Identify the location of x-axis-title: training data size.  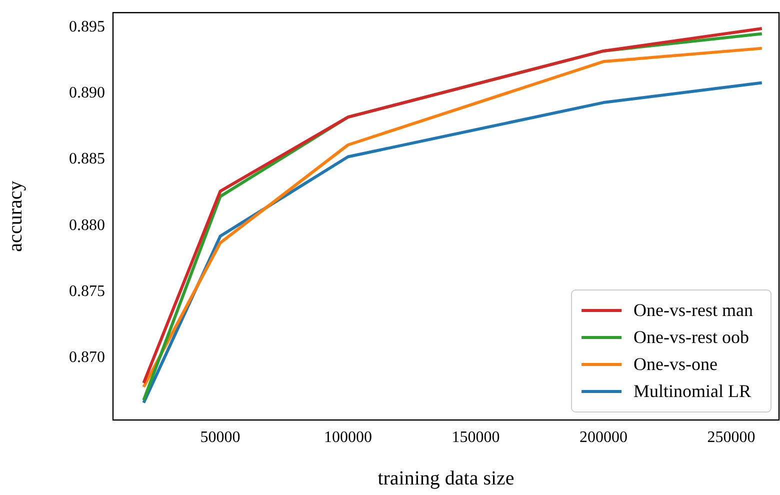
(446, 478).